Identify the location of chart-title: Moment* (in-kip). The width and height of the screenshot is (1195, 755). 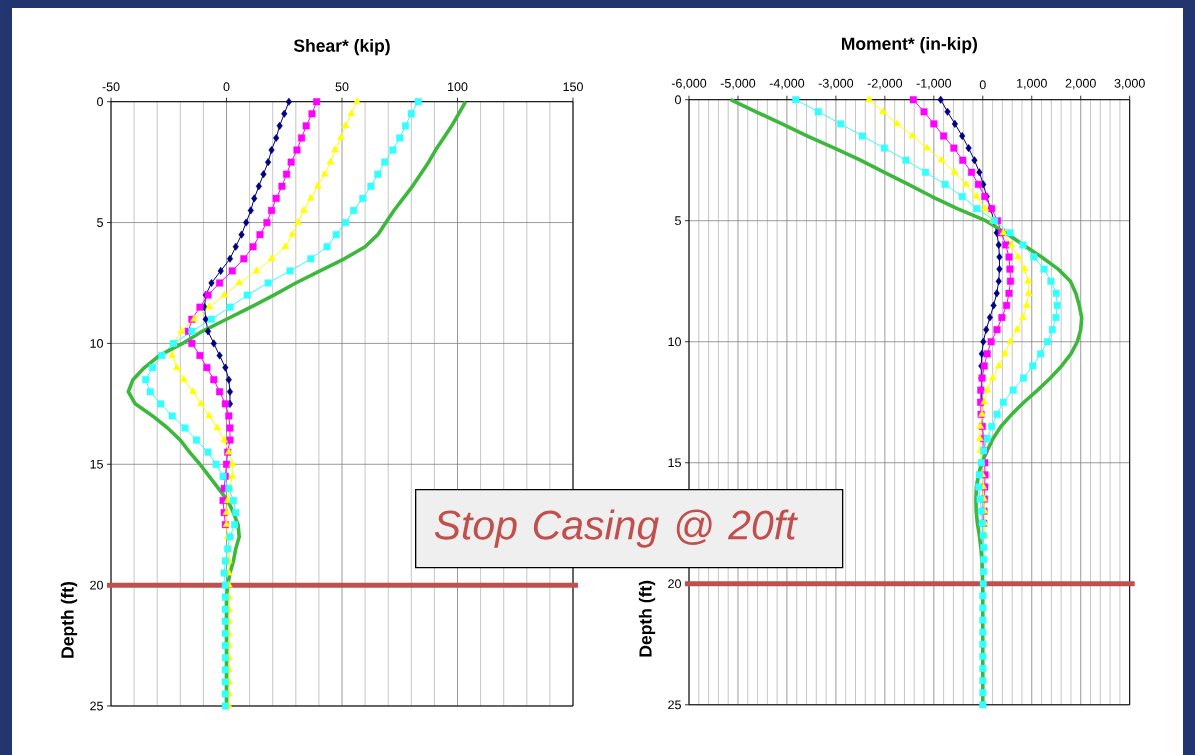
(909, 45).